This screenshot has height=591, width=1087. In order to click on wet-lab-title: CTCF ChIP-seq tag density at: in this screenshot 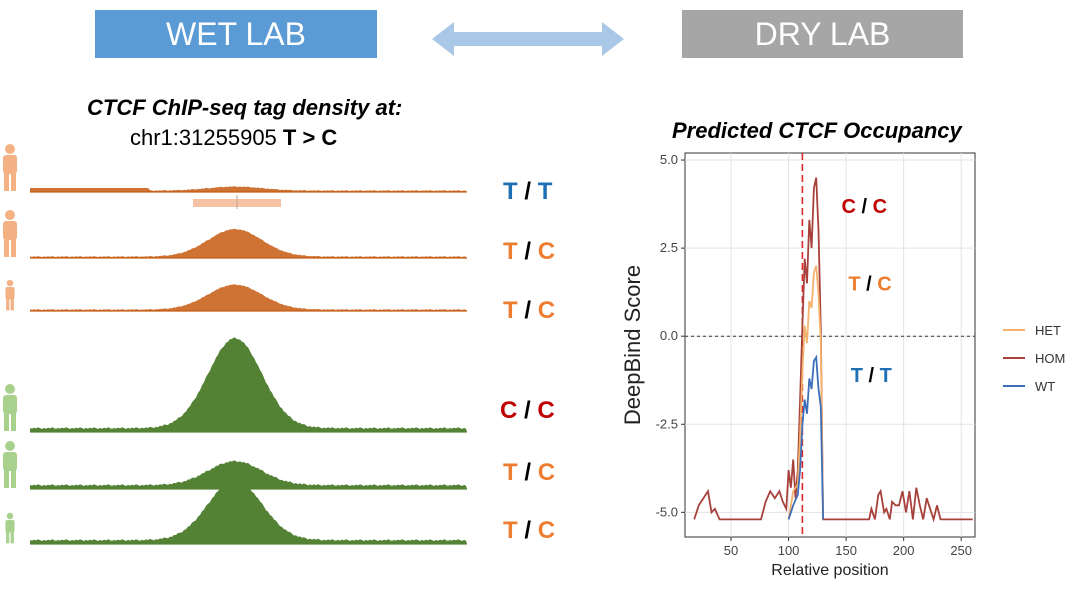, I will do `click(245, 107)`.